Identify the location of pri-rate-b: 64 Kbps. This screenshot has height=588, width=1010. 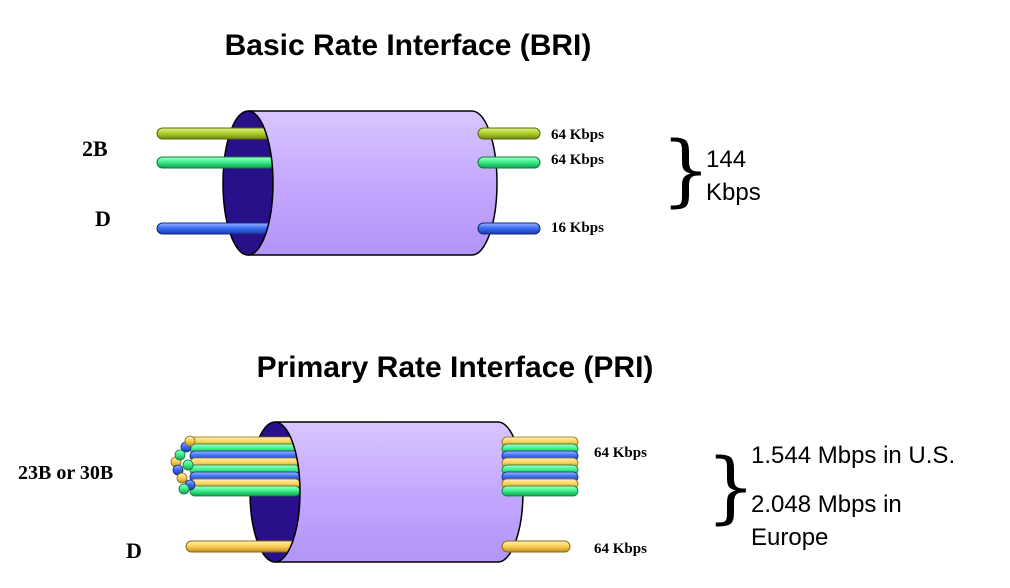
(620, 453).